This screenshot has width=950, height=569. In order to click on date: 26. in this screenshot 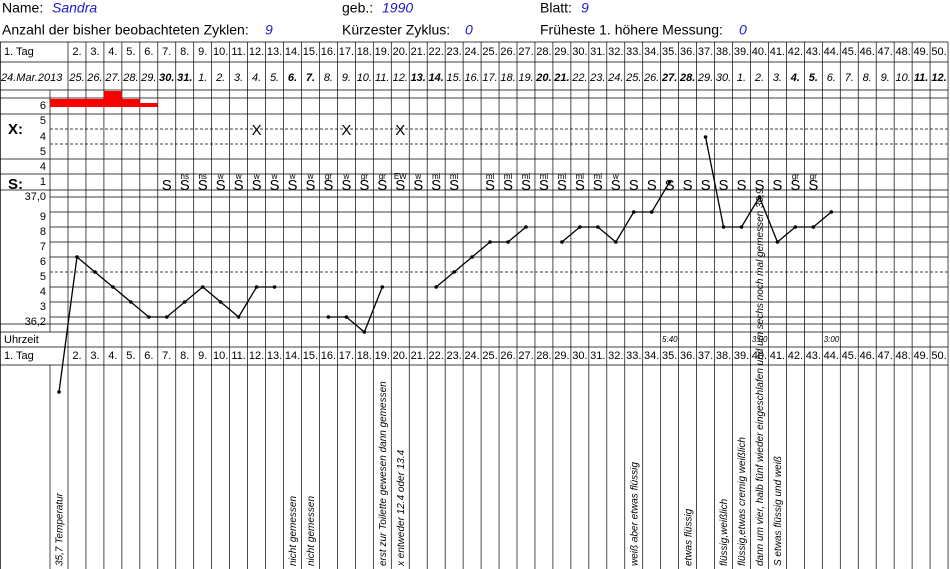, I will do `click(651, 78)`.